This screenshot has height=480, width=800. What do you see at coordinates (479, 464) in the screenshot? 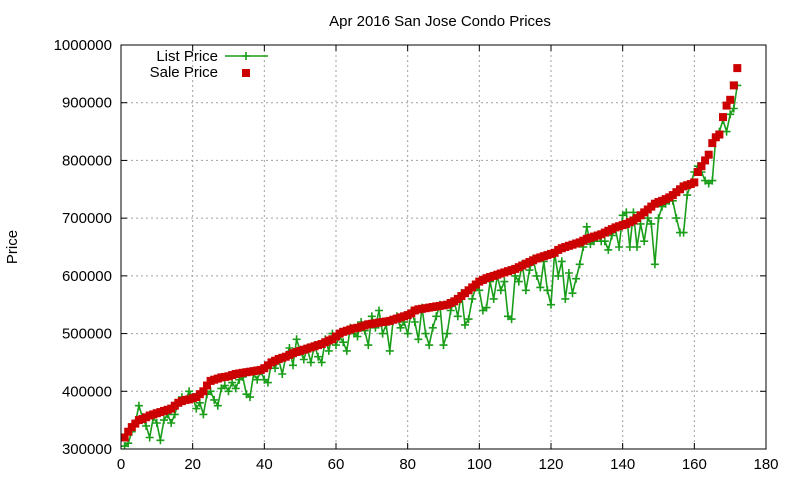
I see `x-tick-label: 100` at bounding box center [479, 464].